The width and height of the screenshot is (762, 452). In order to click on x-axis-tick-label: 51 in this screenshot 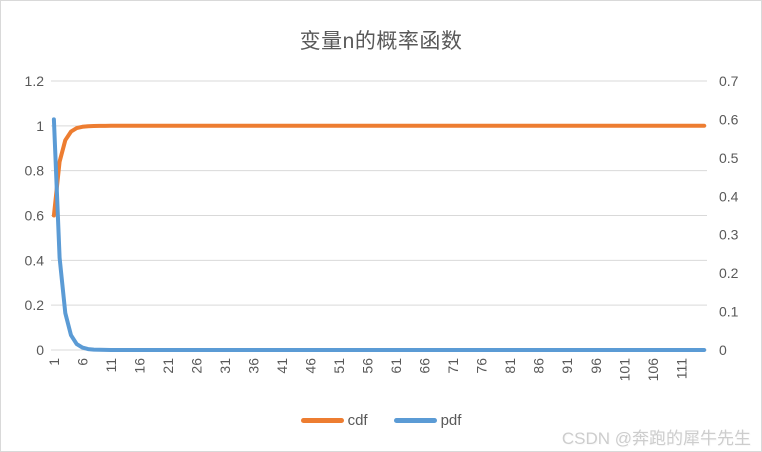, I will do `click(339, 366)`.